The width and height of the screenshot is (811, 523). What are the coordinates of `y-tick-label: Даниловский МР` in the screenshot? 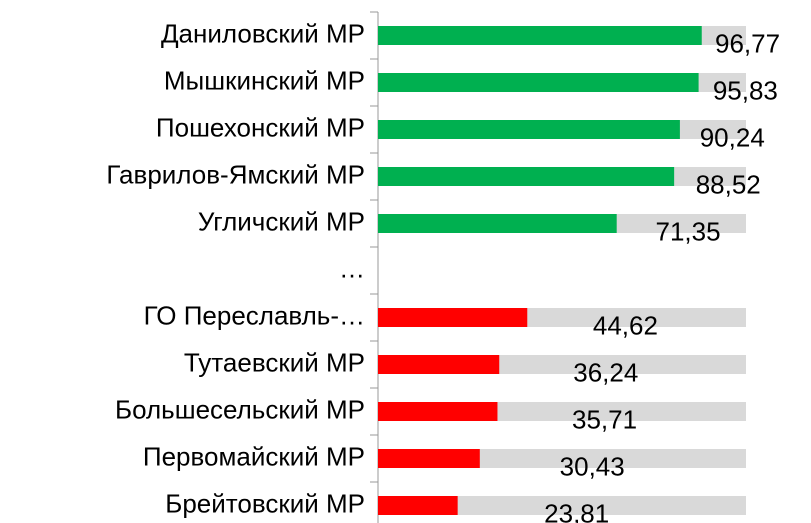 It's located at (263, 33).